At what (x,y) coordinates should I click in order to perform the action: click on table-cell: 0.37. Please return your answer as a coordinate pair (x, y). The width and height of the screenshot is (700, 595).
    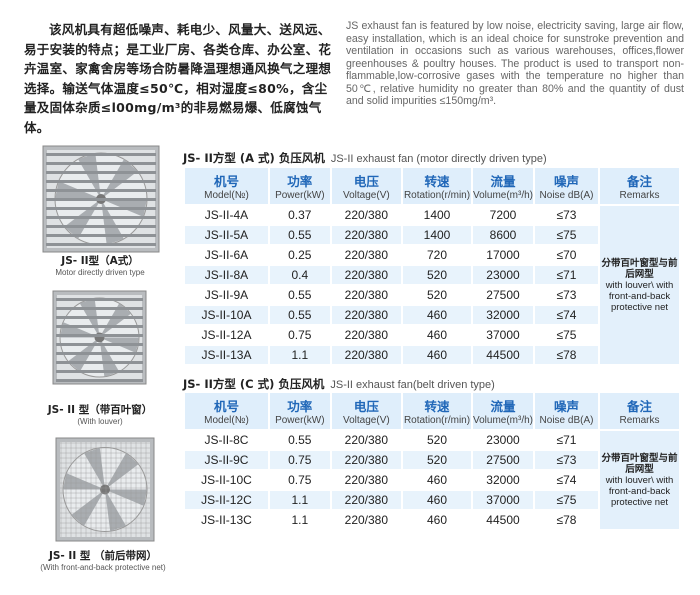
    Looking at the image, I should click on (300, 215).